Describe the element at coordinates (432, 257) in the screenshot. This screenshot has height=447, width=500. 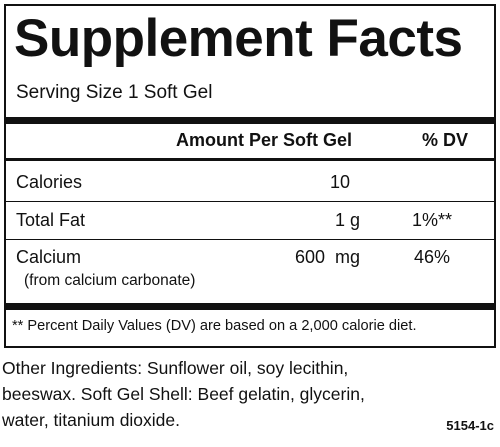
I see `nutrient-dv: 46%` at that location.